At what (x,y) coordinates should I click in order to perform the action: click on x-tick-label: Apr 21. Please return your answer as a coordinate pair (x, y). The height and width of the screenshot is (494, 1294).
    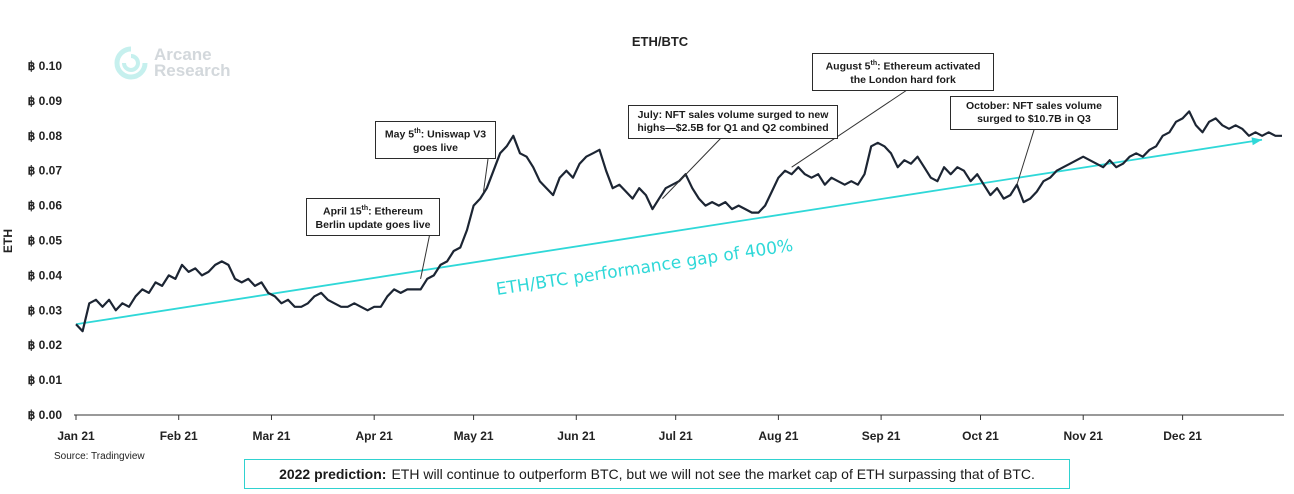
    Looking at the image, I should click on (375, 436).